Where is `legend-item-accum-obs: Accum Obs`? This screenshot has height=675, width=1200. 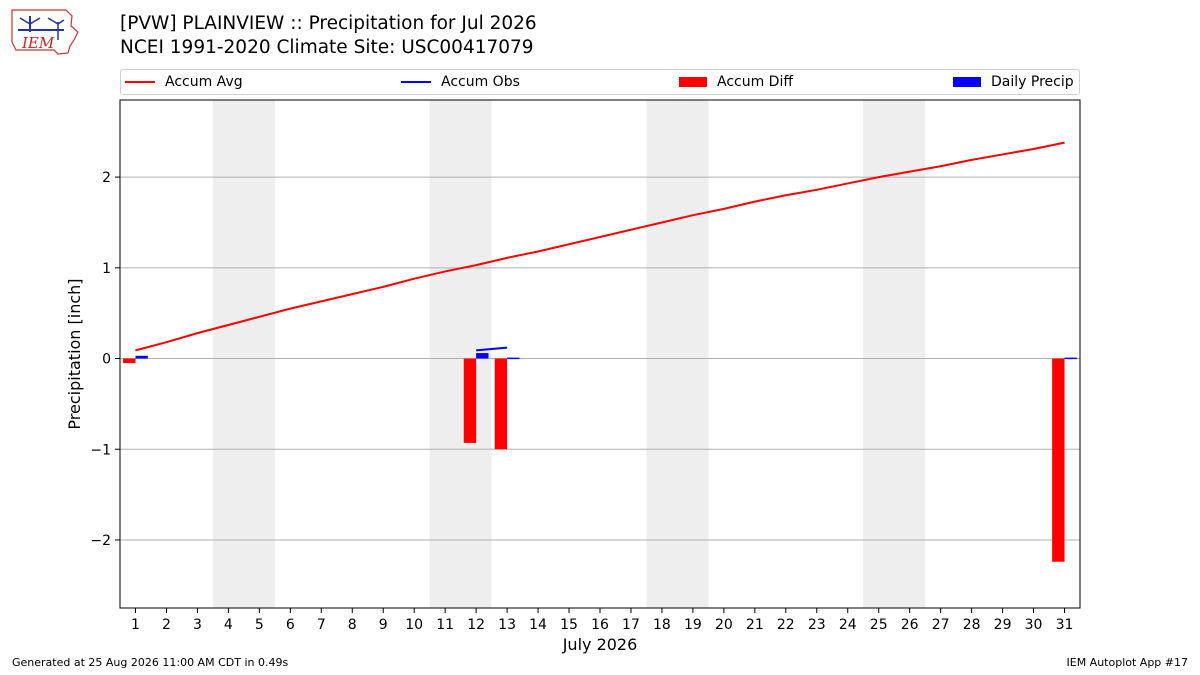
legend-item-accum-obs: Accum Obs is located at coordinates (460, 82).